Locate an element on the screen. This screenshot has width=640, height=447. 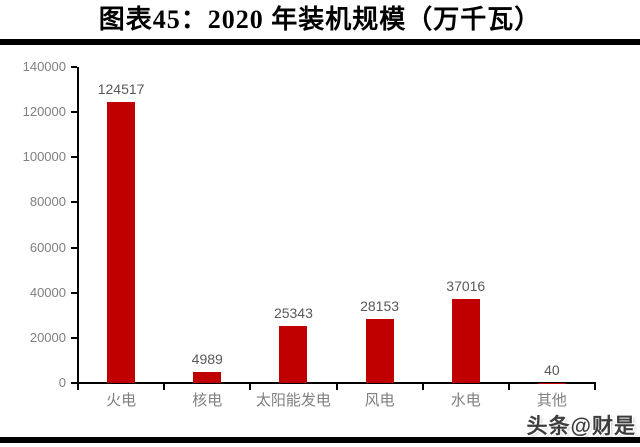
bar-value-label: 124517 is located at coordinates (121, 88).